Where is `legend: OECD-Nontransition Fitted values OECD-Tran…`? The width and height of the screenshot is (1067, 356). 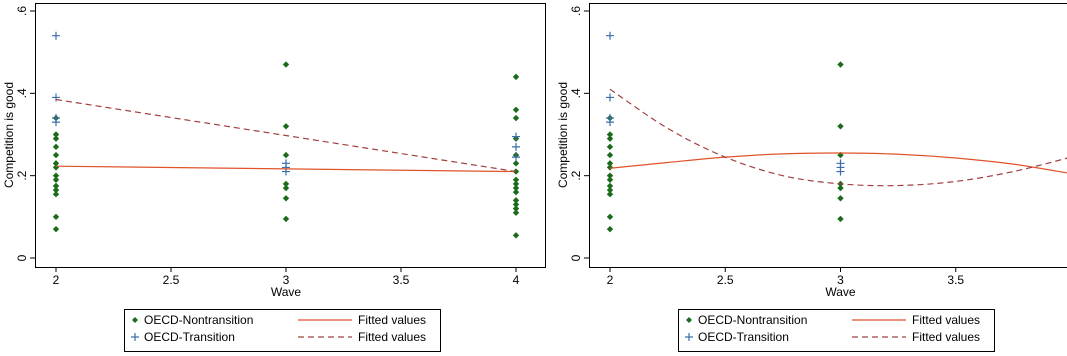 legend: OECD-Nontransition Fitted values OECD-Tran… is located at coordinates (282, 330).